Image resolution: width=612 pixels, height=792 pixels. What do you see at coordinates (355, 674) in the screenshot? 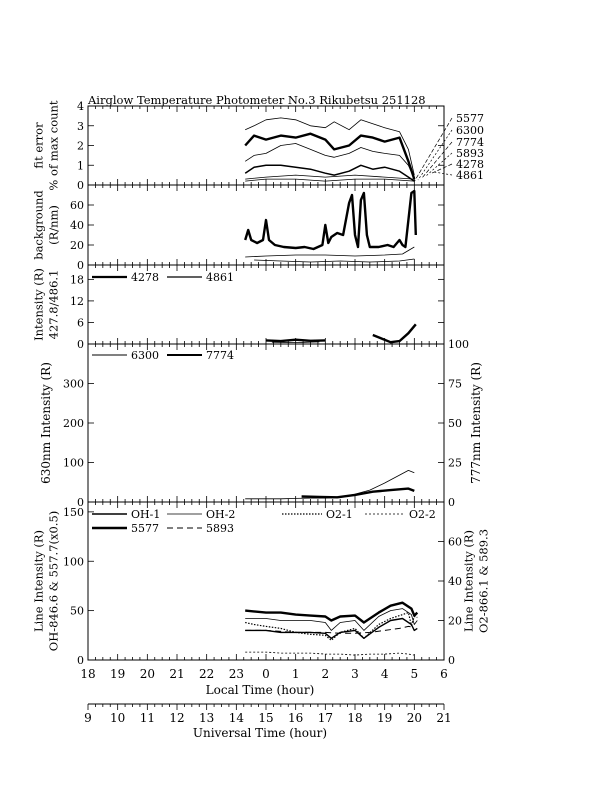
I see `local-time-tick-label: 3` at bounding box center [355, 674].